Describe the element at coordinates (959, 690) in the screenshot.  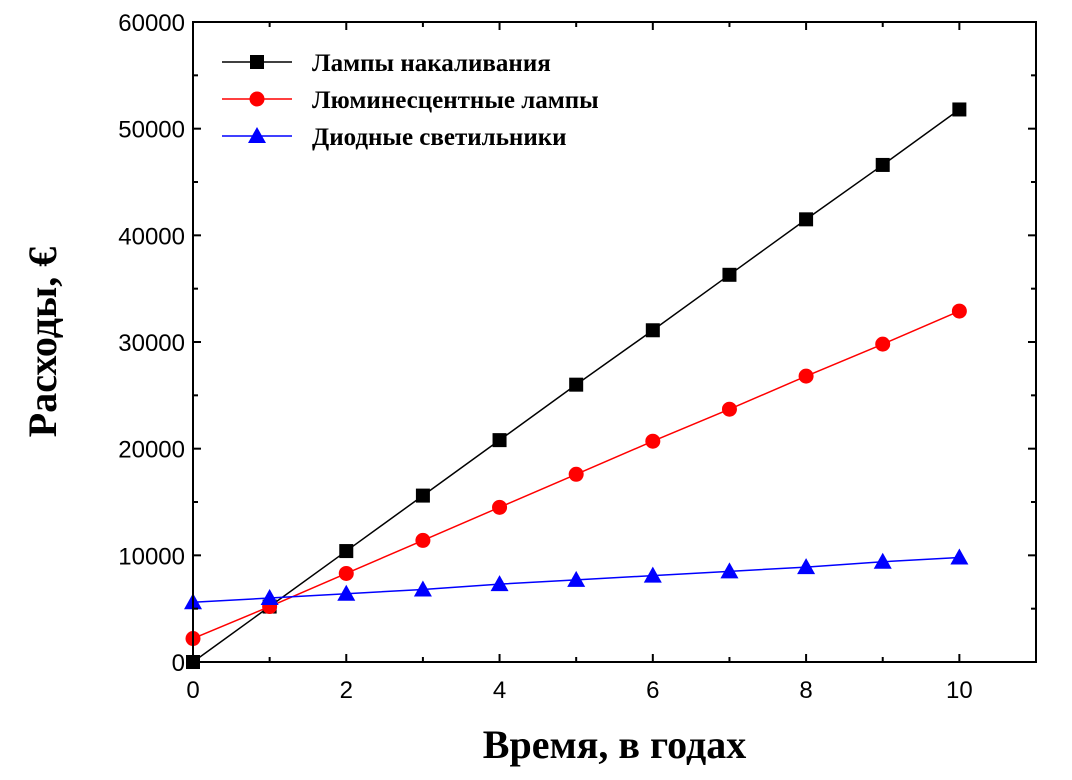
I see `x-tick-label: 10` at that location.